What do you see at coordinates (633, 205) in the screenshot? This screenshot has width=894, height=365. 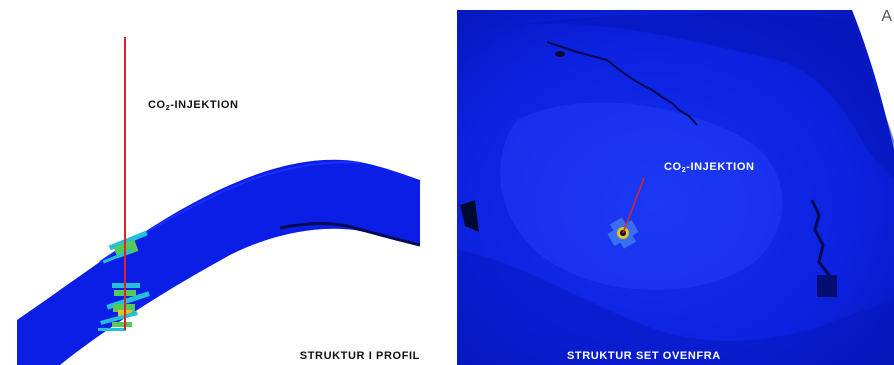 I see `injection-well-line-top` at bounding box center [633, 205].